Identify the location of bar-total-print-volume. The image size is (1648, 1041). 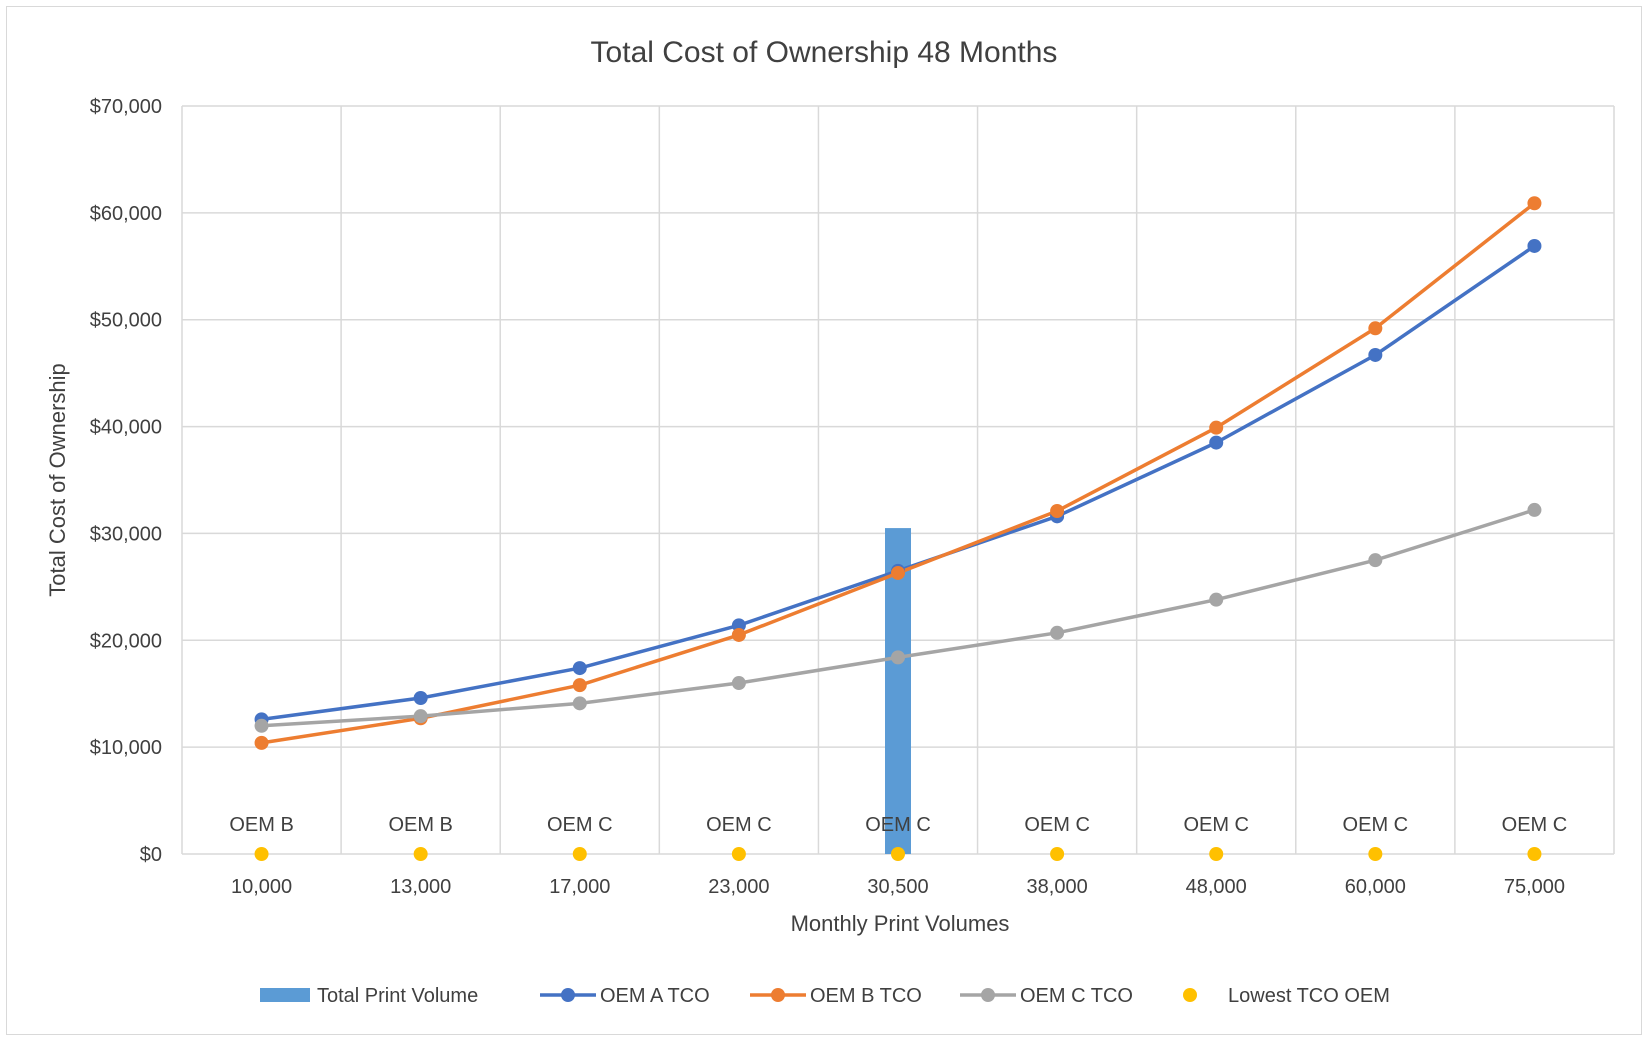
(898, 691).